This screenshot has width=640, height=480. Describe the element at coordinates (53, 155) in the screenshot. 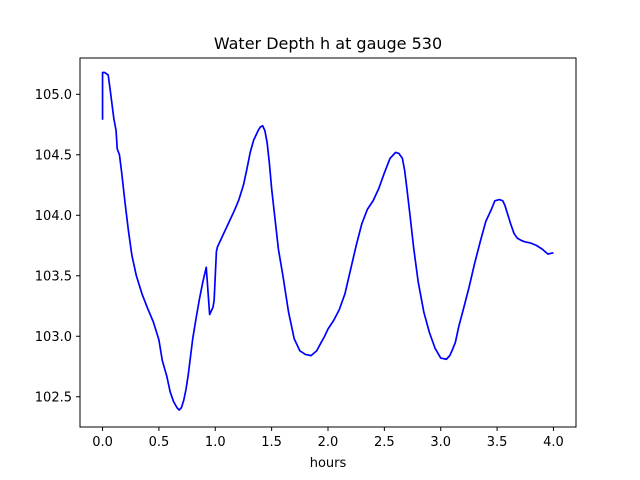

I see `y-tick-label: 104.5` at that location.